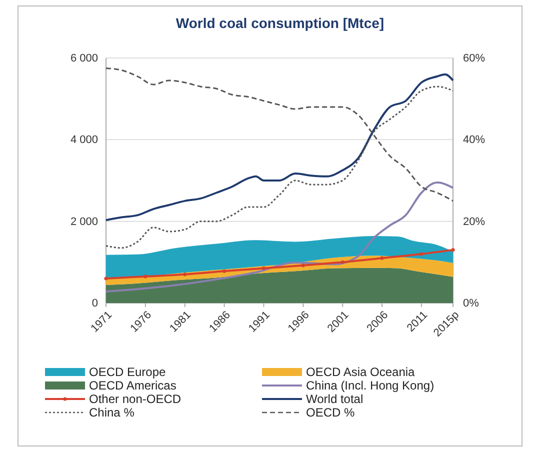 Image resolution: width=533 pixels, height=452 pixels. Describe the element at coordinates (112, 413) in the screenshot. I see `legend-label: China %` at that location.